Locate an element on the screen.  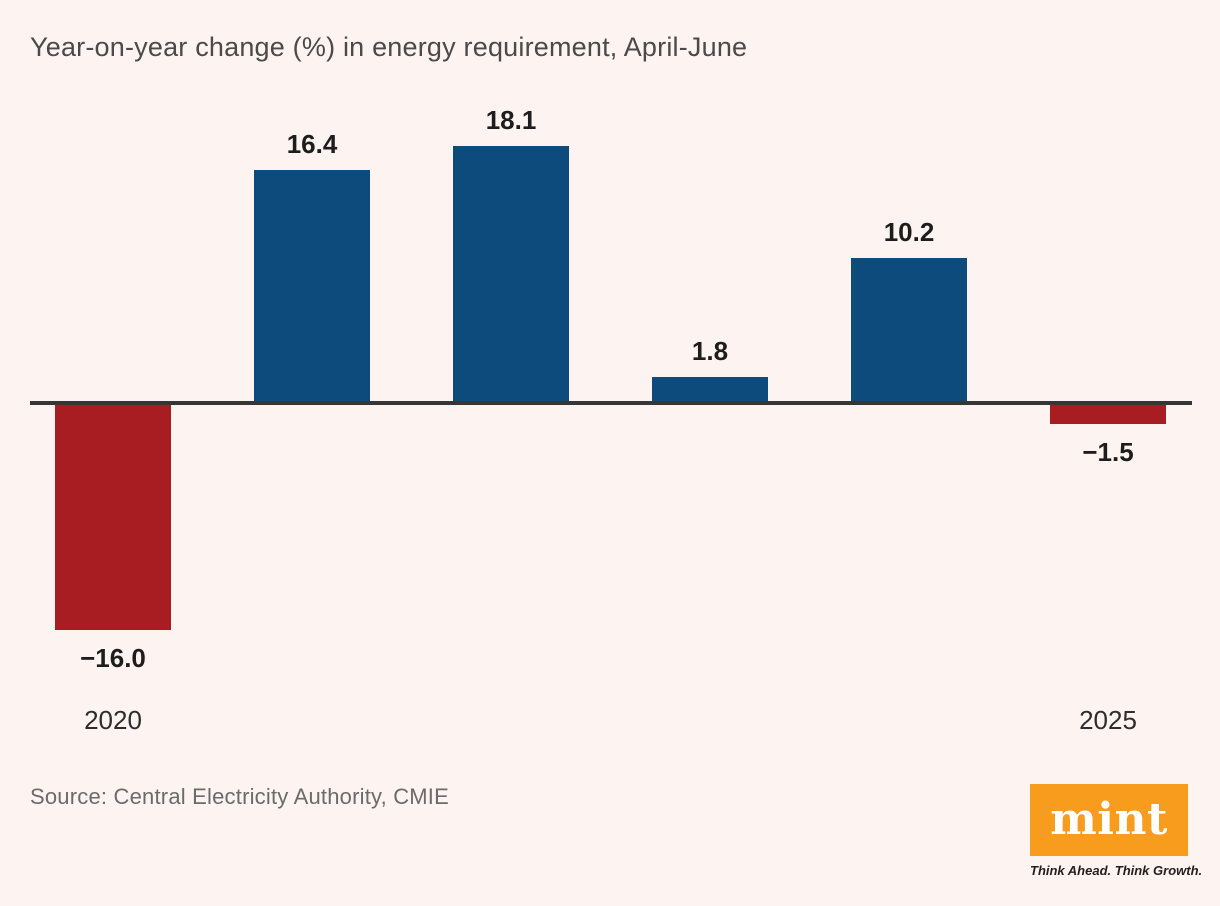
bar-value-label-2025: −1.5 is located at coordinates (1108, 452).